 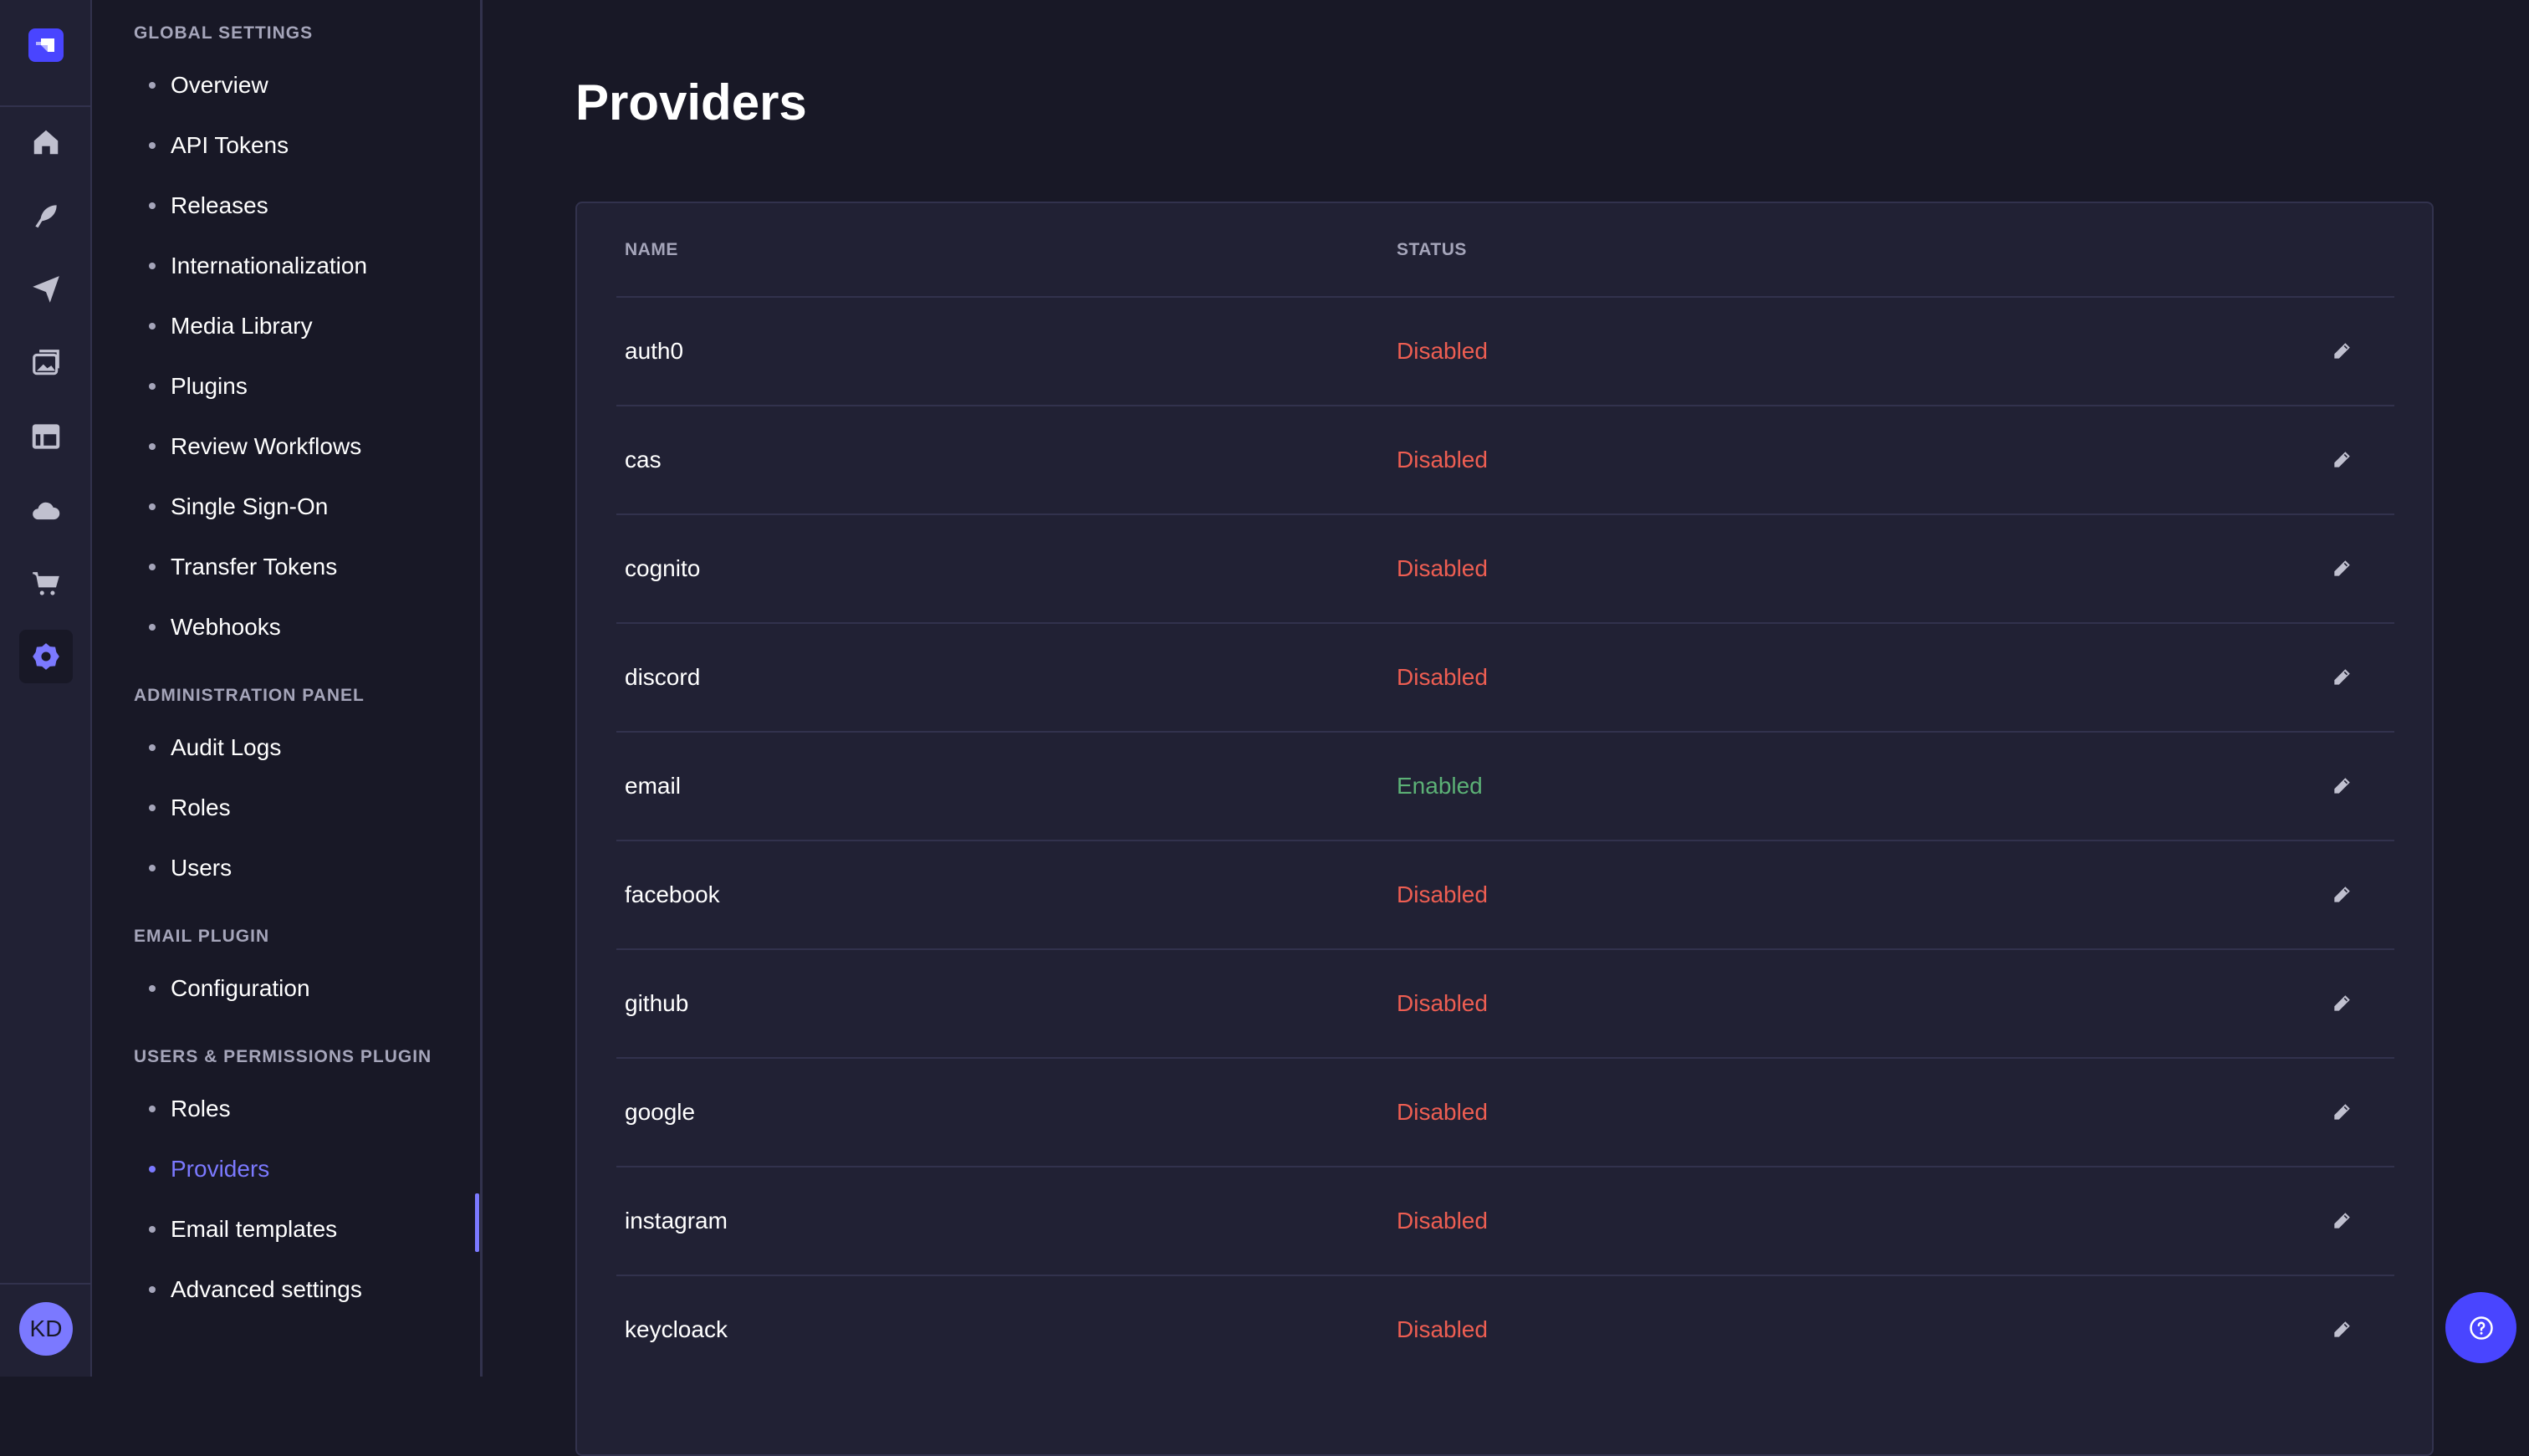 I want to click on nav-item-media-library: Media Library, so click(x=231, y=326).